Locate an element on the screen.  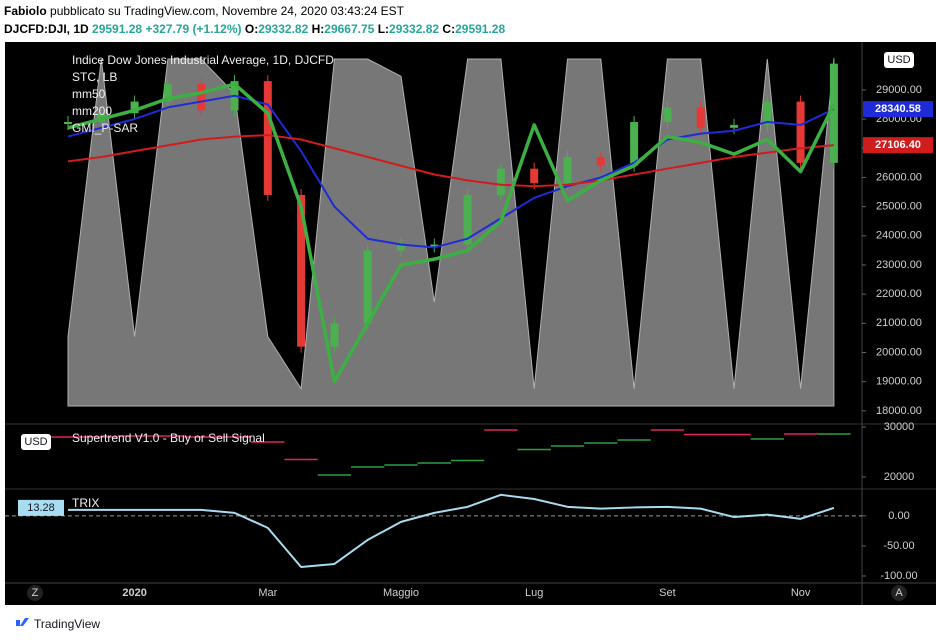
y-tick-label: 23000.00 is located at coordinates (899, 265).